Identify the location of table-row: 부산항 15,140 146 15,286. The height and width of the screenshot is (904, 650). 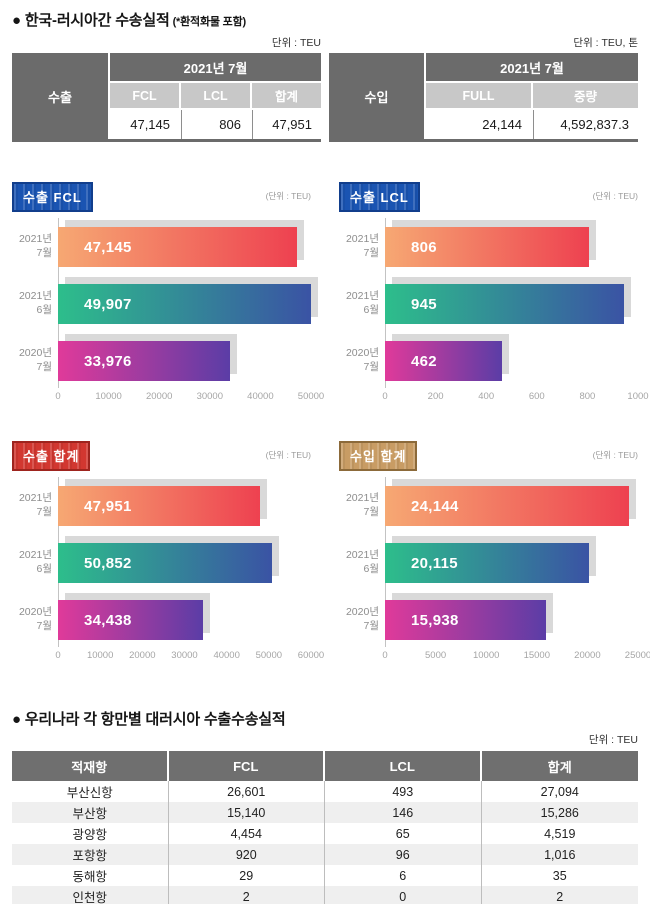
(325, 812).